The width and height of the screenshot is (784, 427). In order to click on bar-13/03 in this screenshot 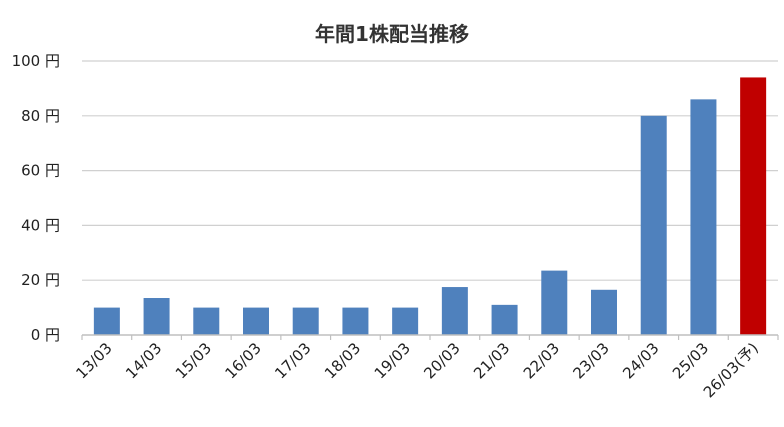, I will do `click(106, 321)`.